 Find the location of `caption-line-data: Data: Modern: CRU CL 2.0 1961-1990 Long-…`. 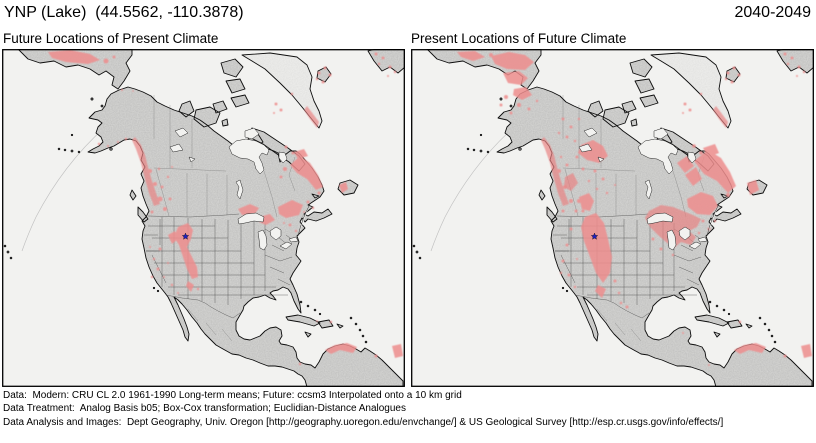

caption-line-data: Data: Modern: CRU CL 2.0 1961-1990 Long-… is located at coordinates (232, 395).